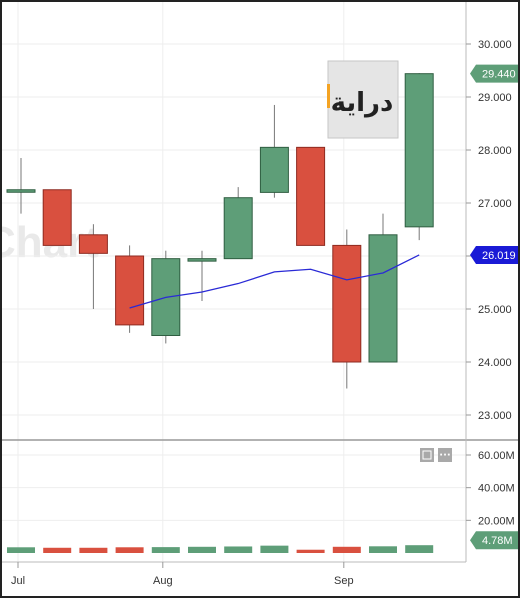  I want to click on time-tick-label: Jul, so click(18, 581).